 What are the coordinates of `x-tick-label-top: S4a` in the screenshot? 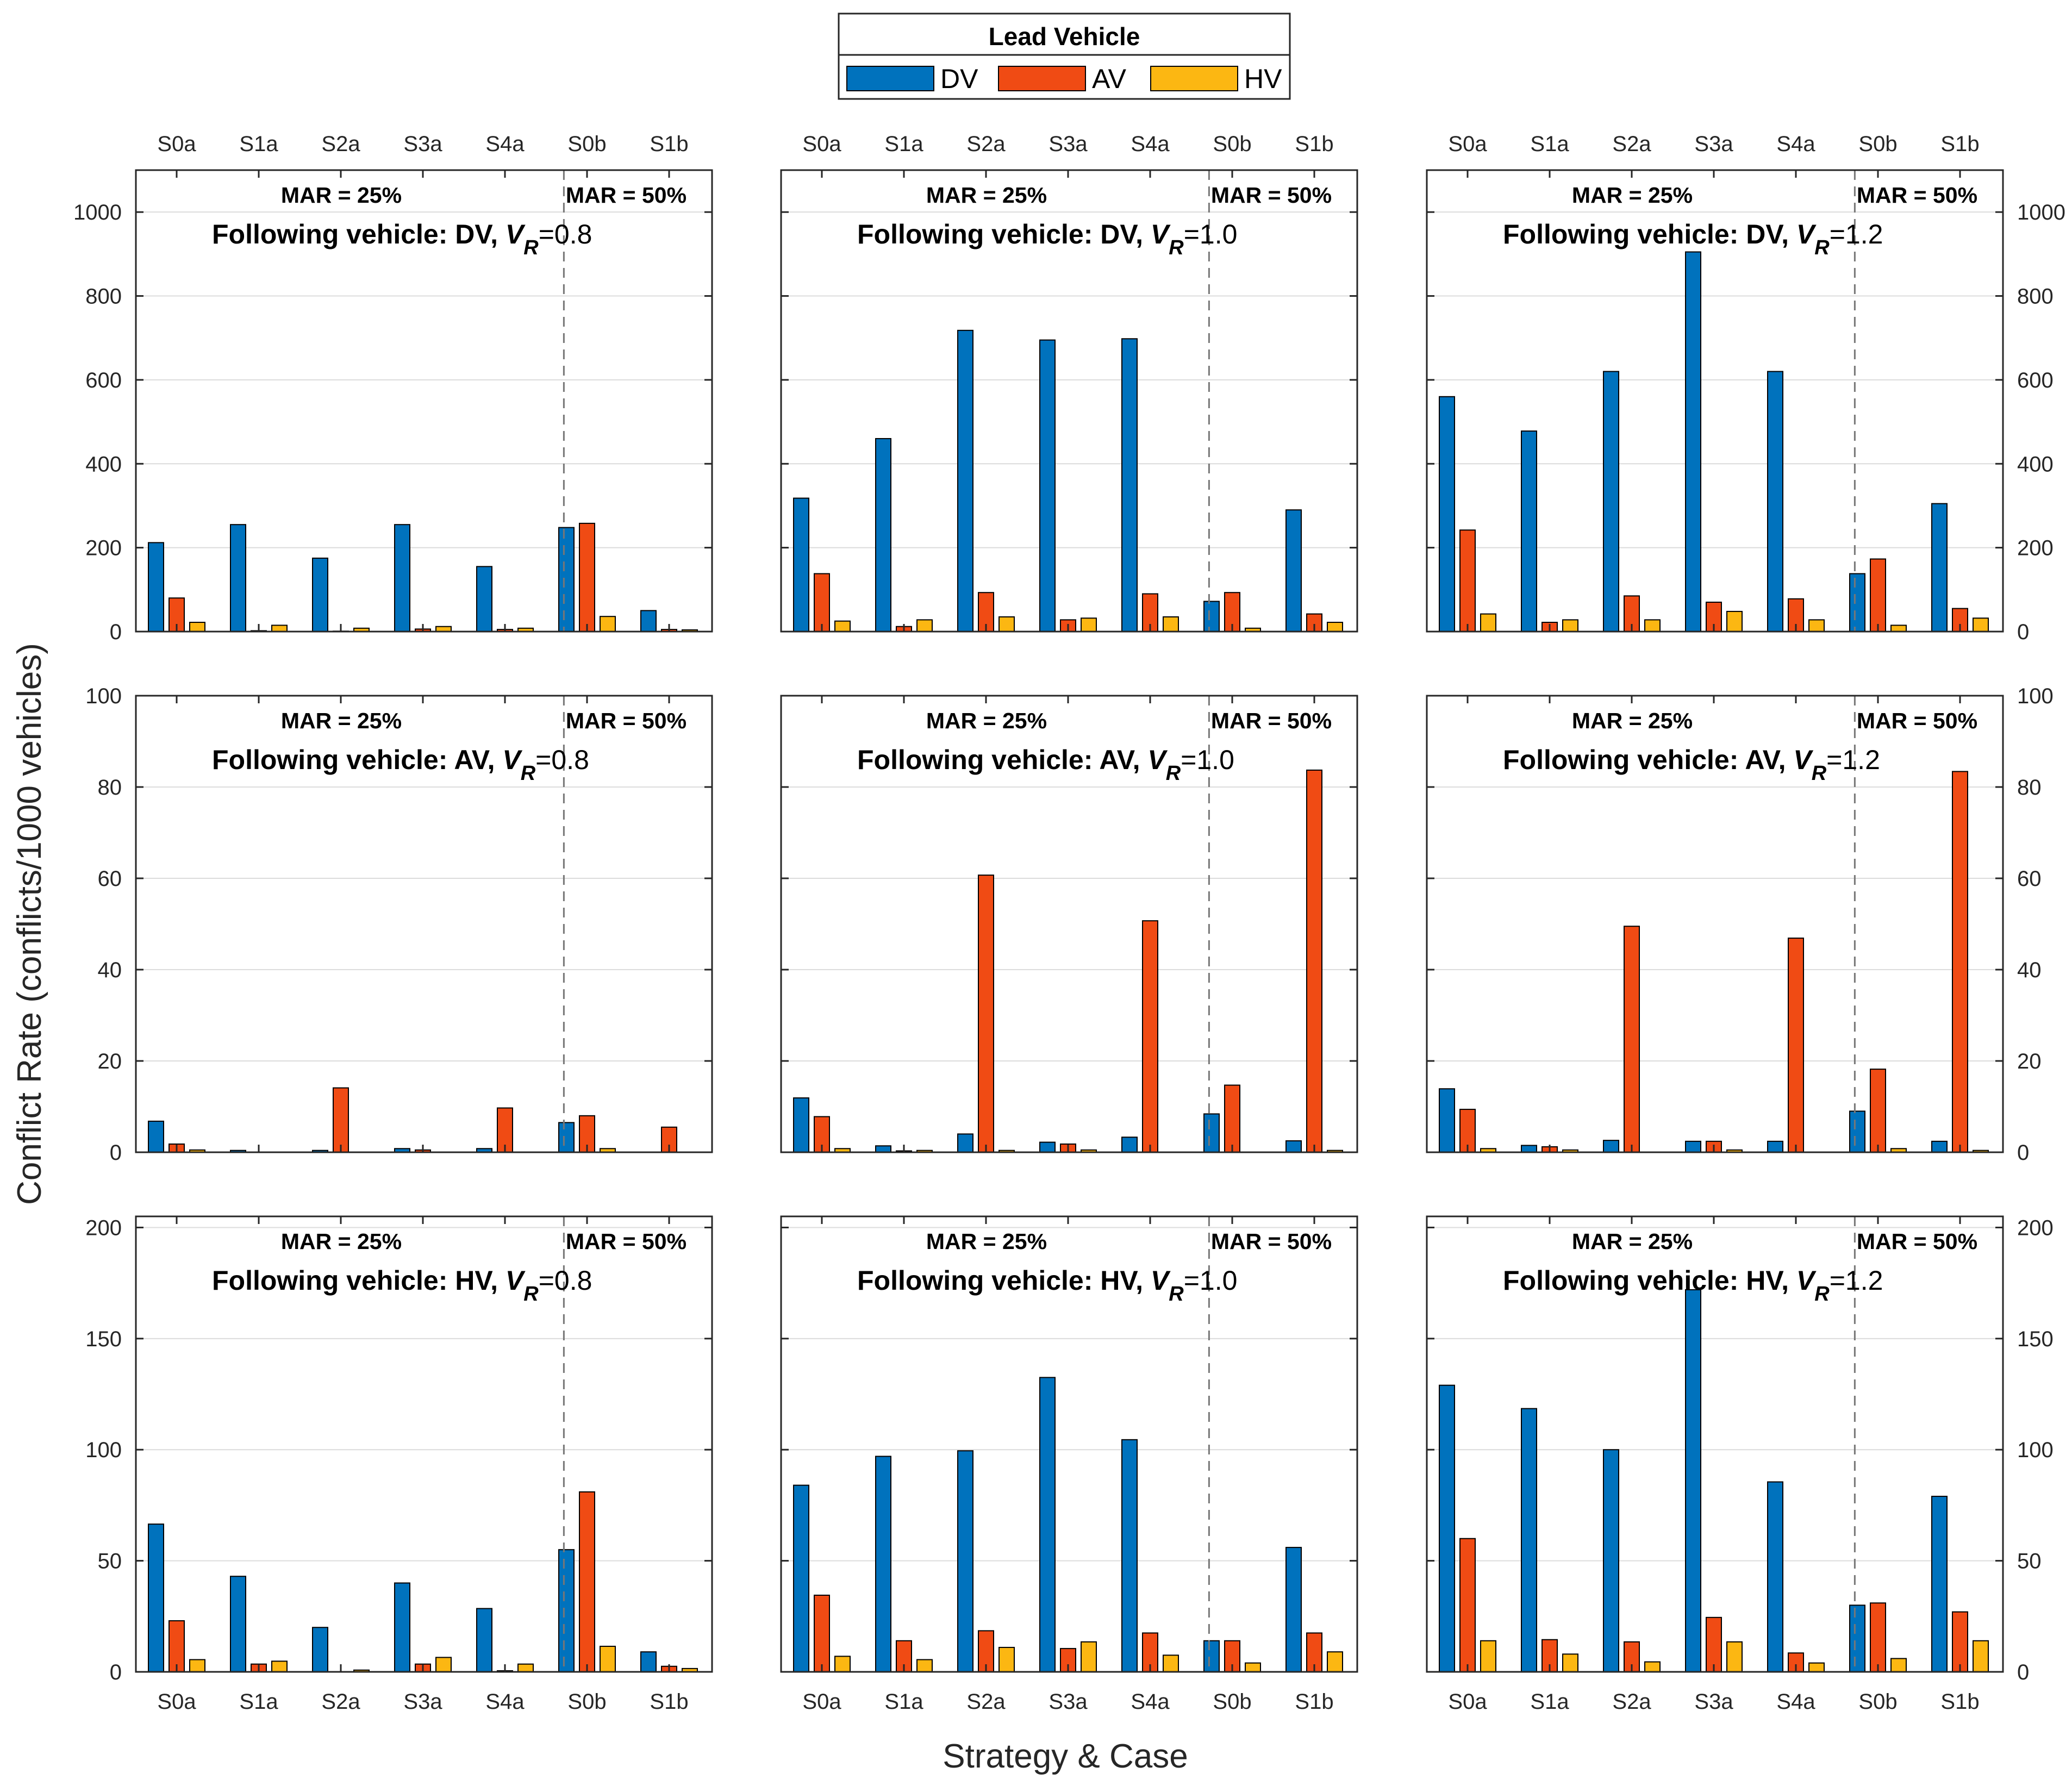 It's located at (1150, 144).